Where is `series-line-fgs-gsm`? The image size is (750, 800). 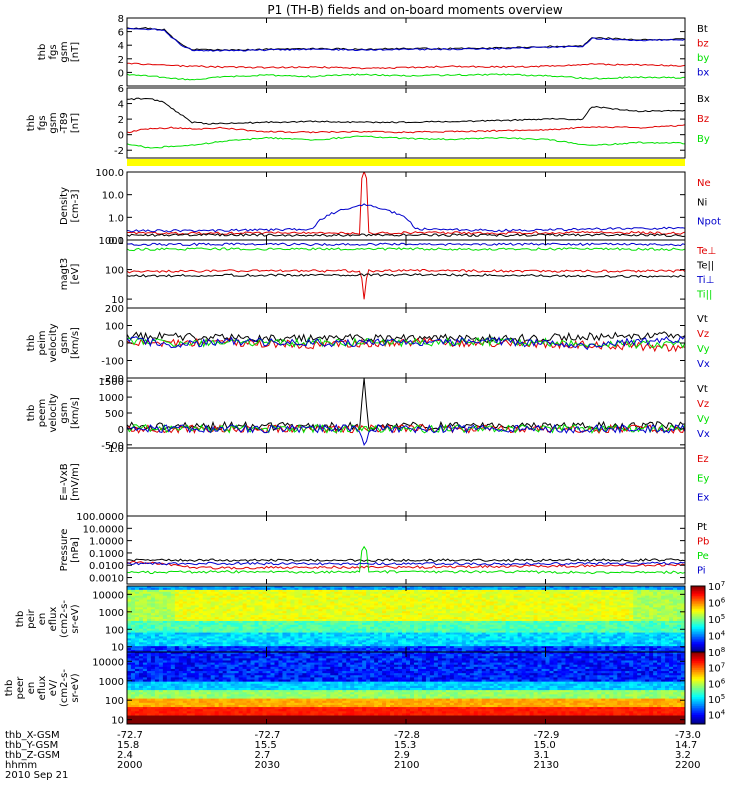 series-line-fgs-gsm is located at coordinates (406, 39).